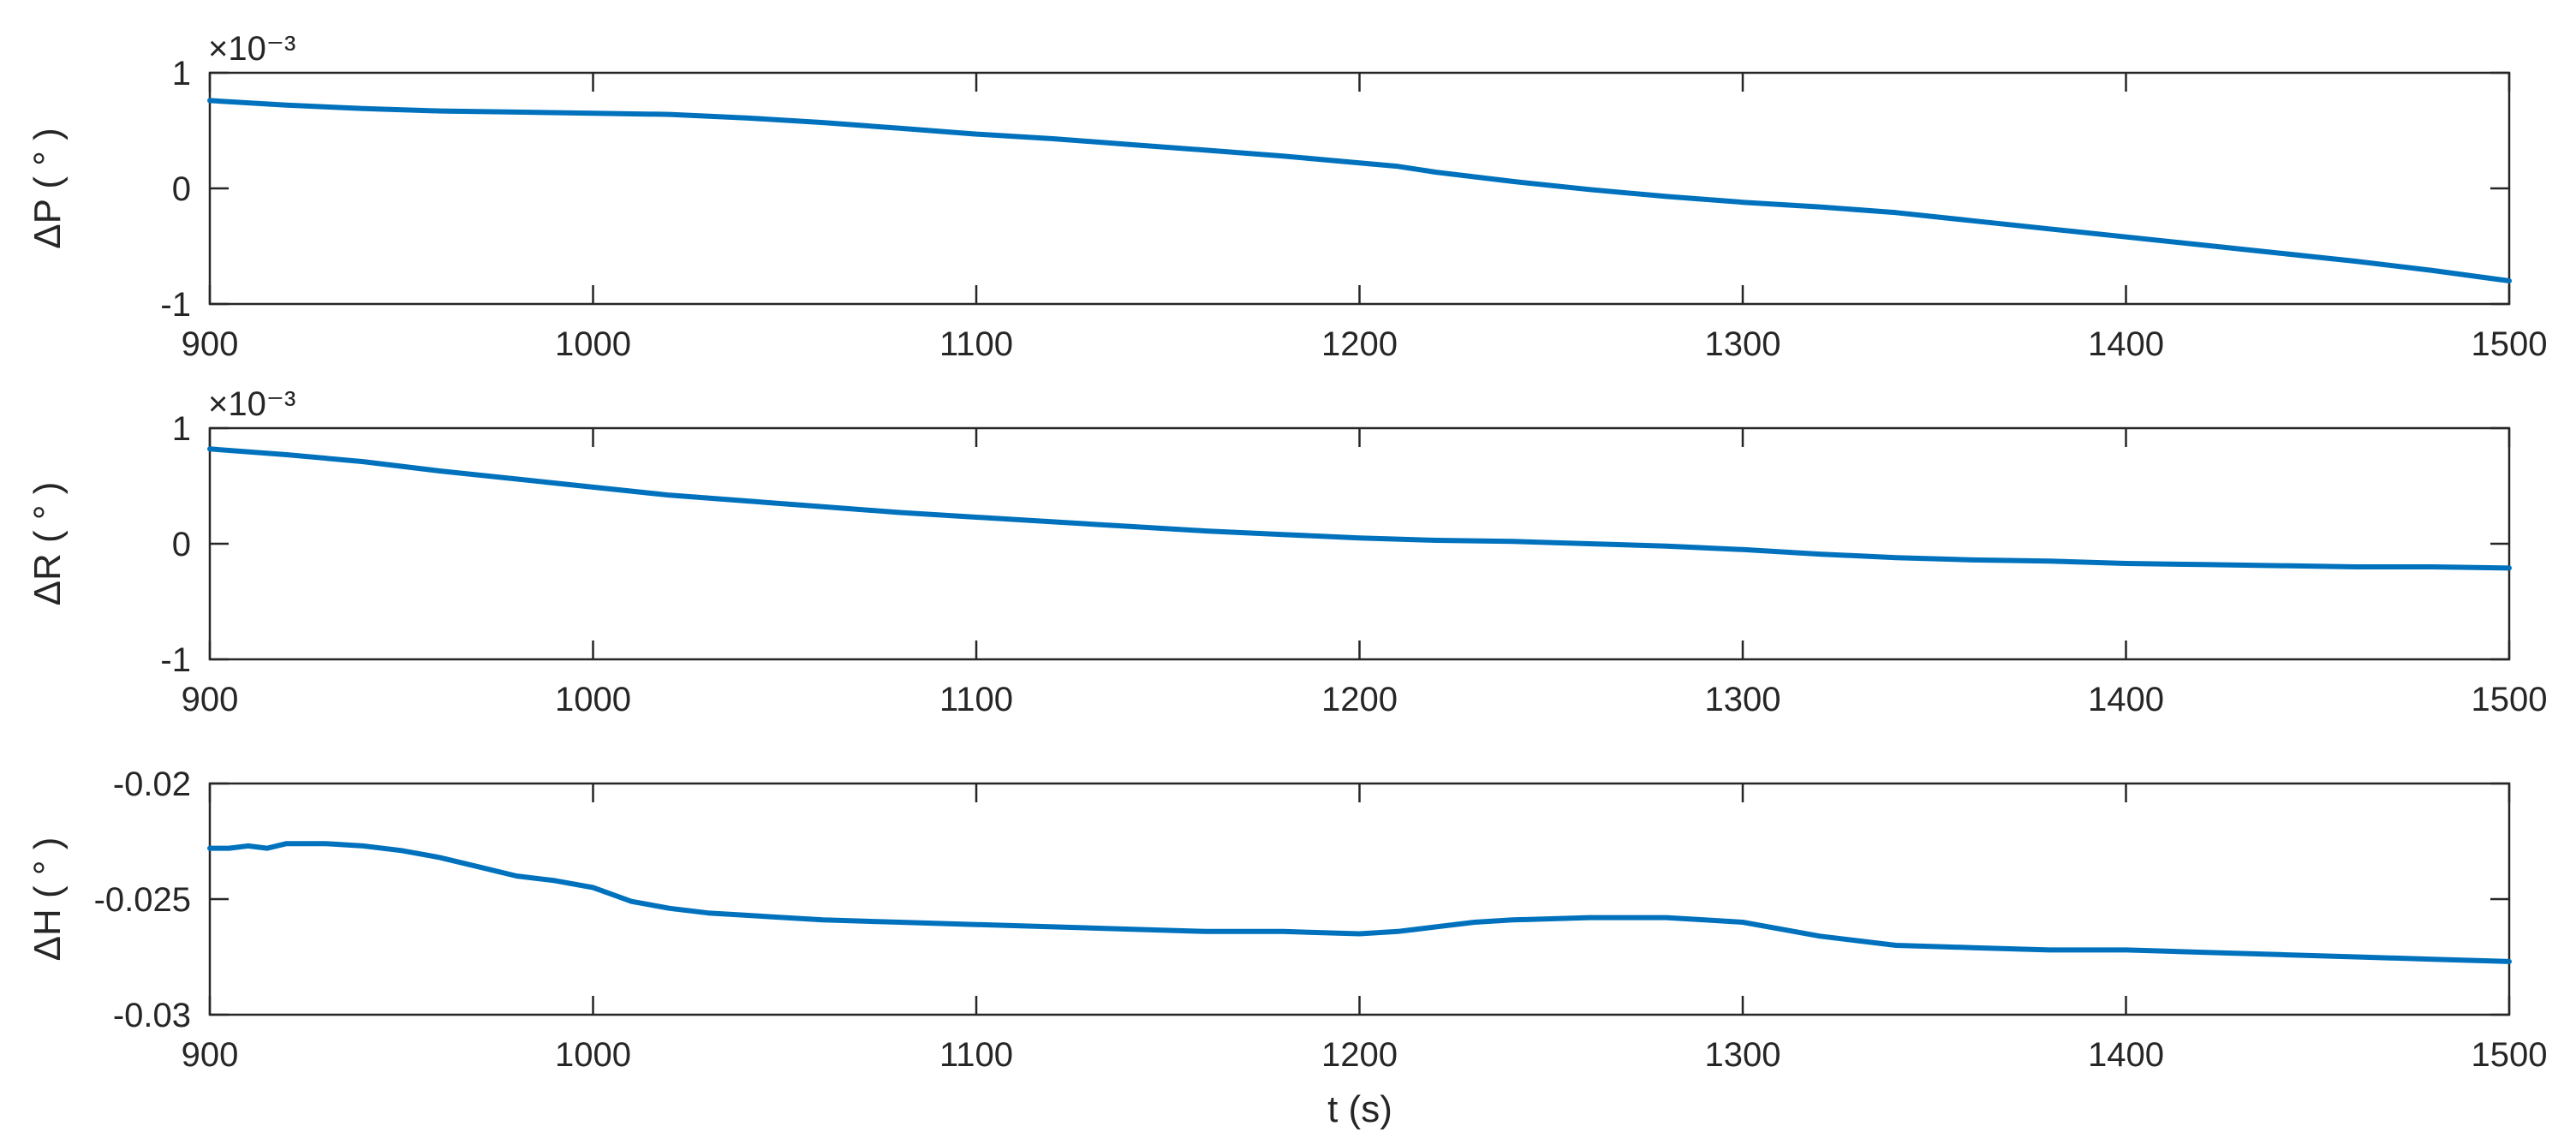 The width and height of the screenshot is (2576, 1144). What do you see at coordinates (142, 900) in the screenshot?
I see `y-tick-label: -0.025` at bounding box center [142, 900].